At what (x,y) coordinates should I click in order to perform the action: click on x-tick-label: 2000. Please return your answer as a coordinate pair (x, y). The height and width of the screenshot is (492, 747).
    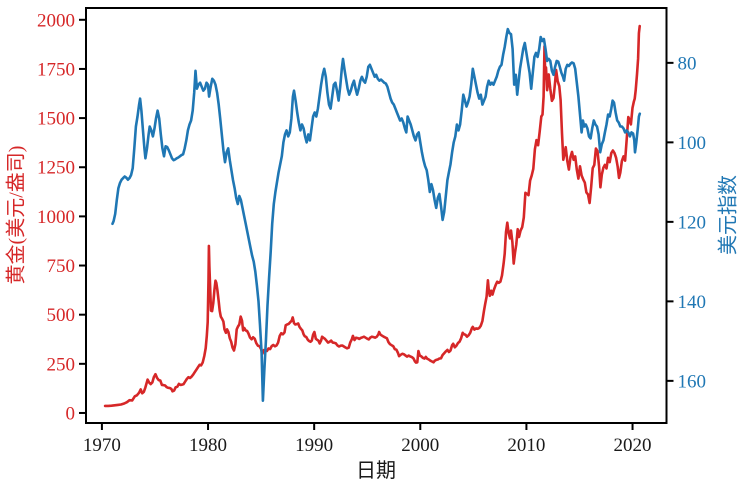
    Looking at the image, I should click on (420, 445).